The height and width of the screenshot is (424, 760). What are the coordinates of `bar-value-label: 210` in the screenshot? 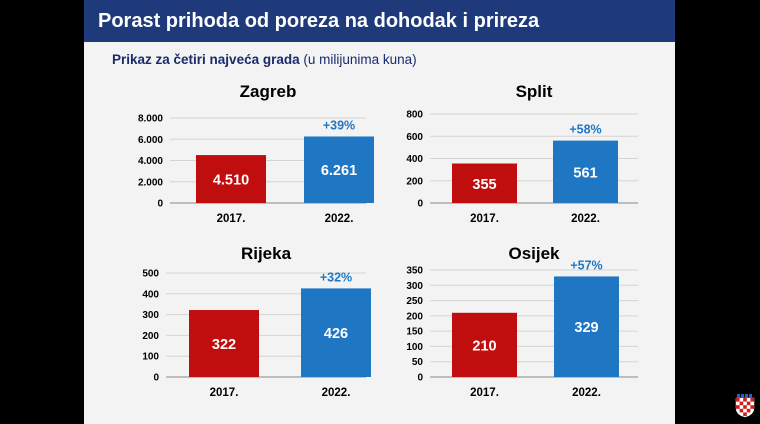 It's located at (484, 346).